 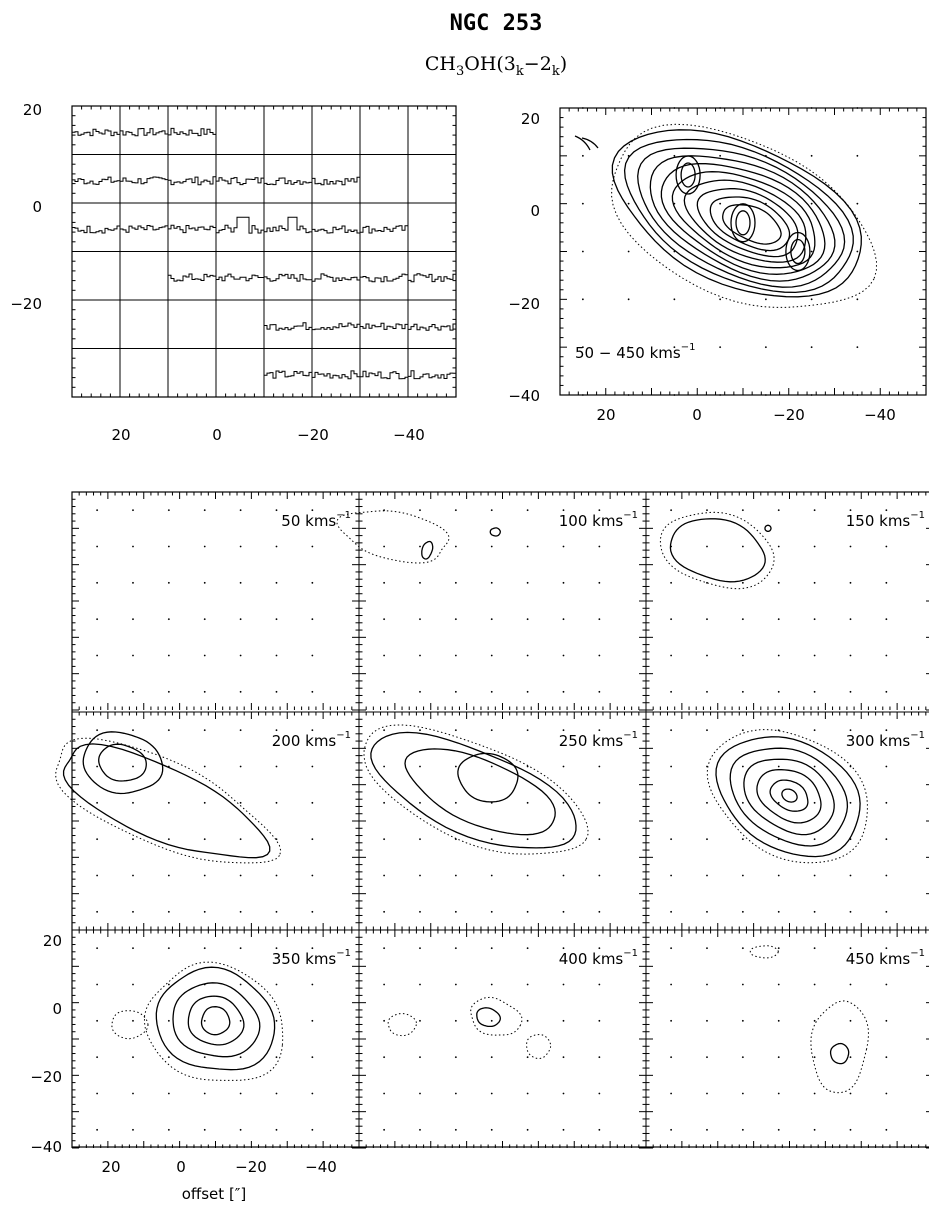 What do you see at coordinates (535, 211) in the screenshot?
I see `int-y-tick-0: 0` at bounding box center [535, 211].